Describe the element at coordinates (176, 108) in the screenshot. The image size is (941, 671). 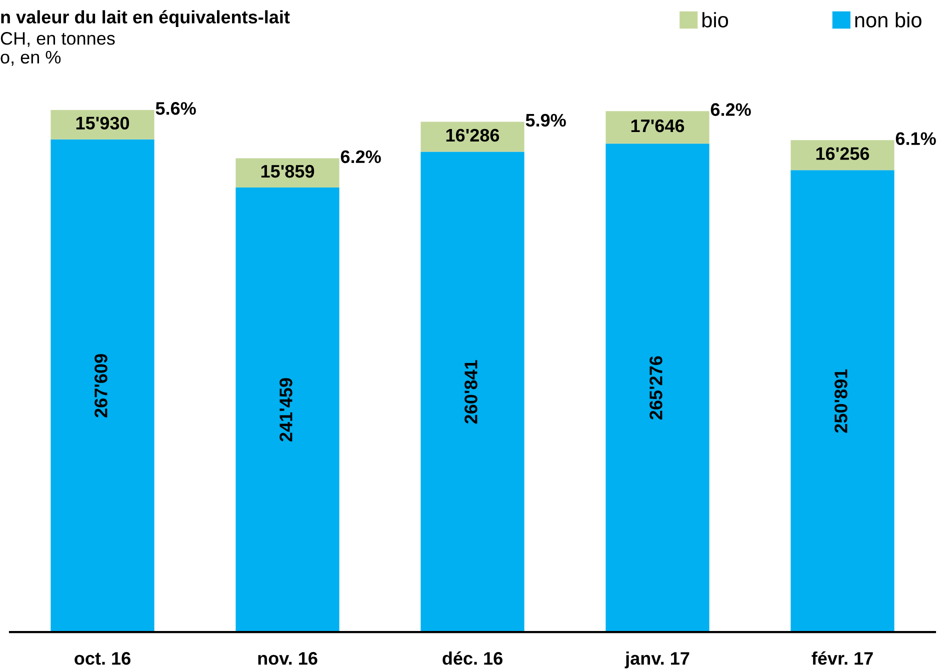
I see `annotation: 5.6%` at that location.